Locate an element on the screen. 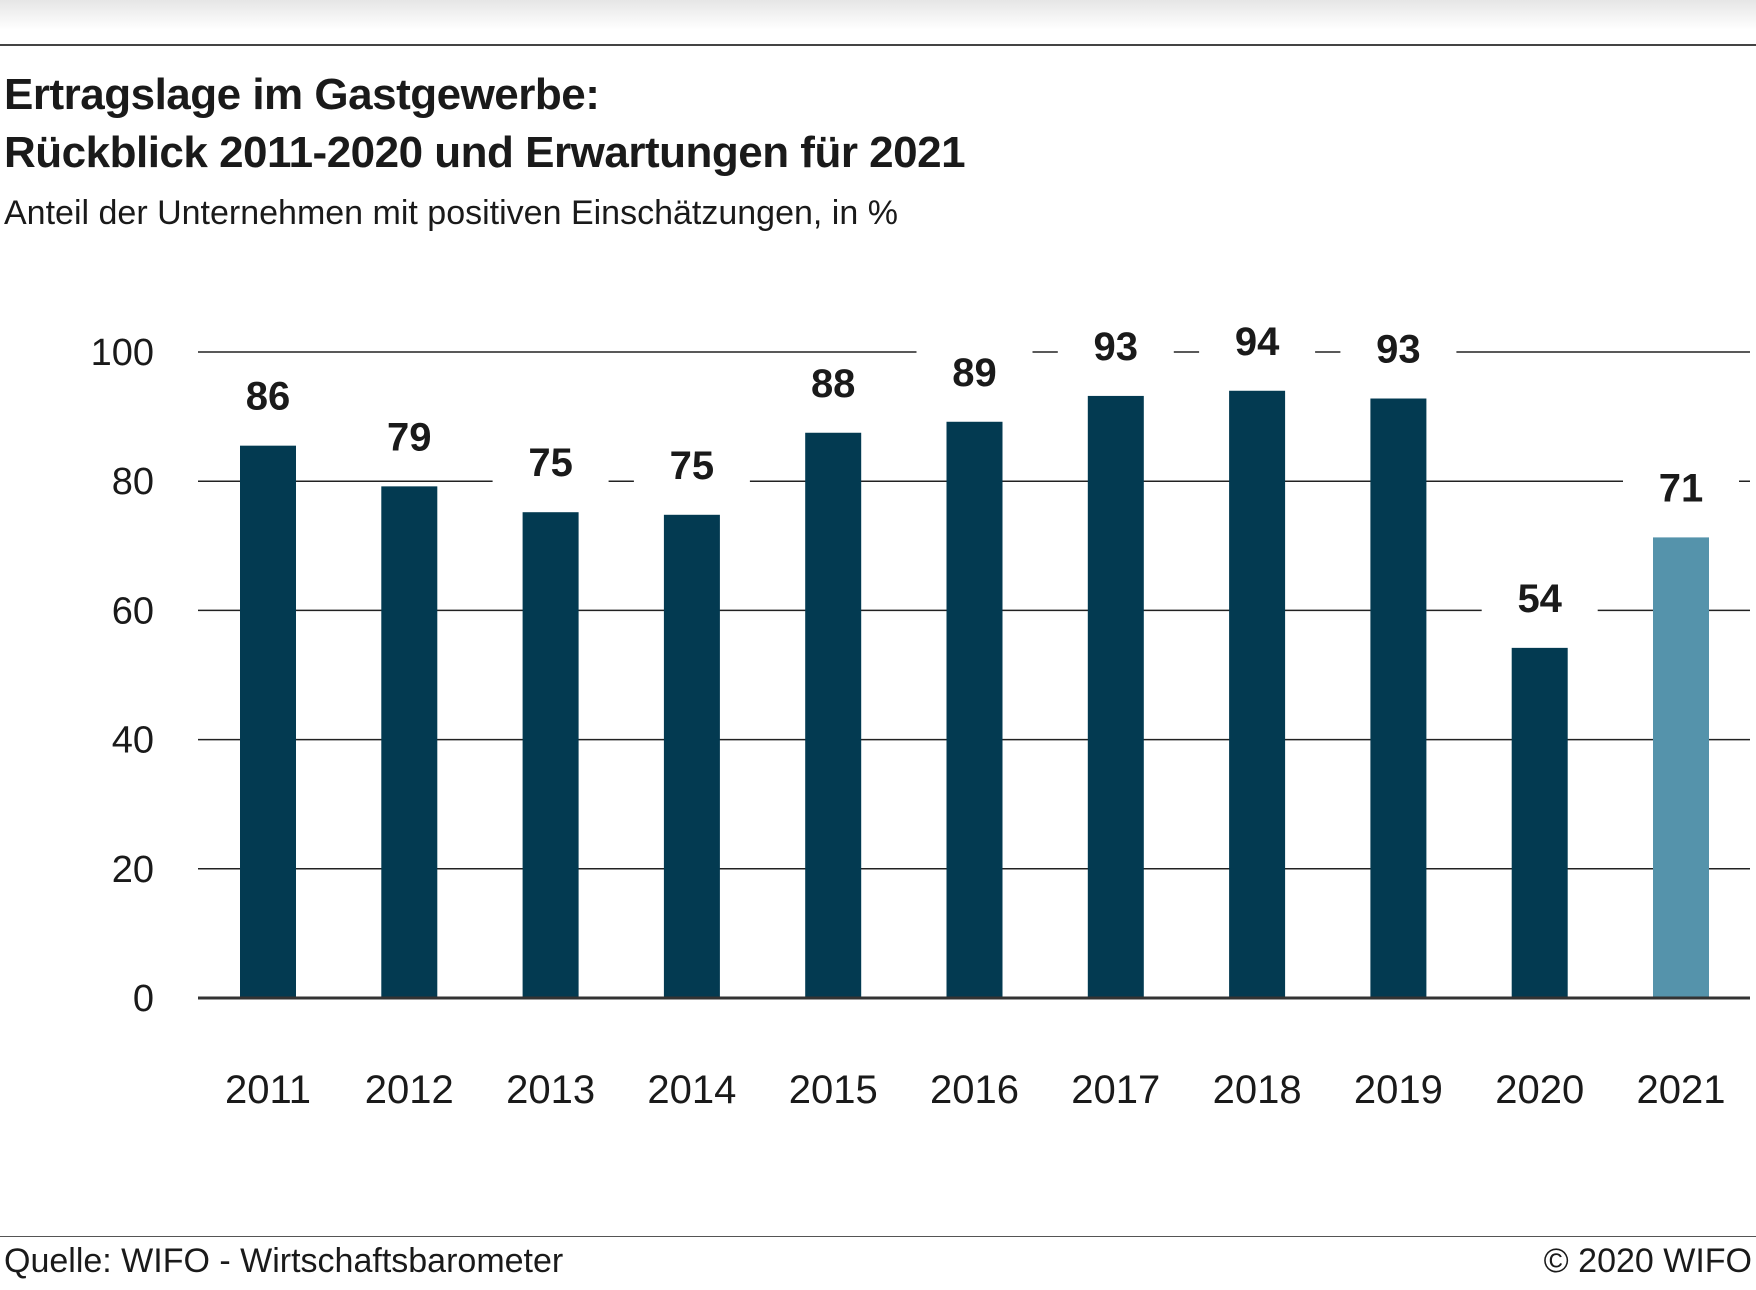 This screenshot has width=1756, height=1290. value-label-2019: 93 is located at coordinates (1398, 350).